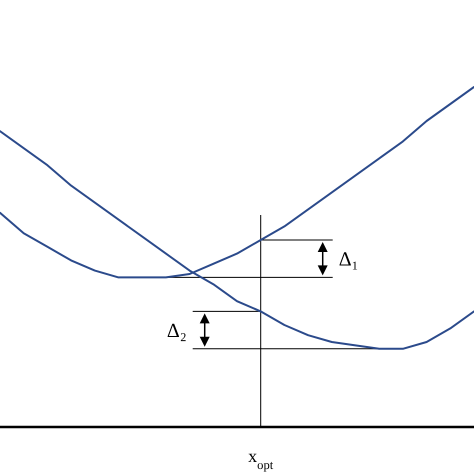  I want to click on annotation: Δ₁, so click(348, 259).